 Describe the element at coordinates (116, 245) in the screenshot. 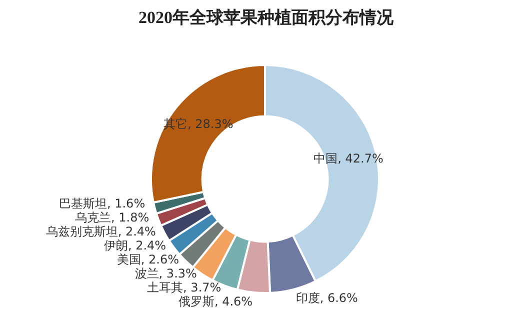

I see `slice-label: 伊朗` at that location.